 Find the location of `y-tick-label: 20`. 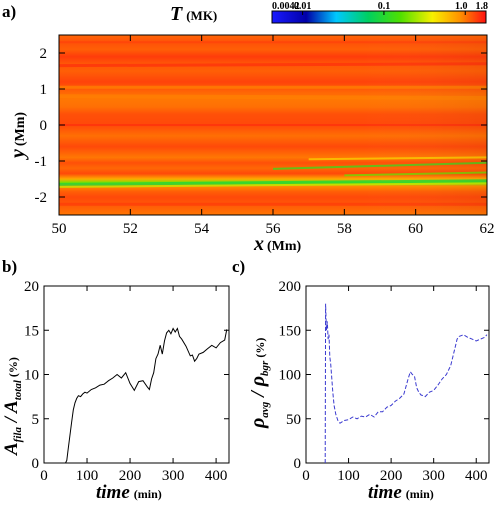

y-tick-label: 20 is located at coordinates (31, 287).